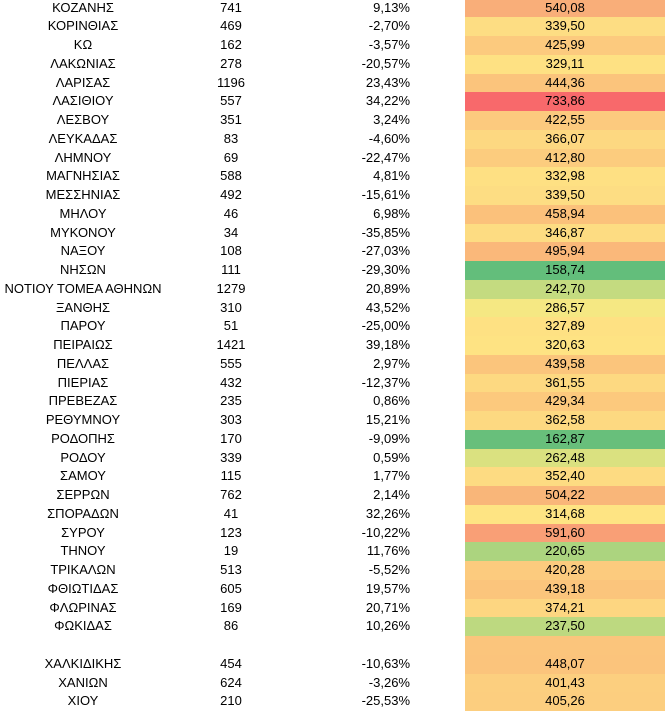 The image size is (665, 711). Describe the element at coordinates (385, 157) in the screenshot. I see `change-percent-cell: -22,47%` at that location.